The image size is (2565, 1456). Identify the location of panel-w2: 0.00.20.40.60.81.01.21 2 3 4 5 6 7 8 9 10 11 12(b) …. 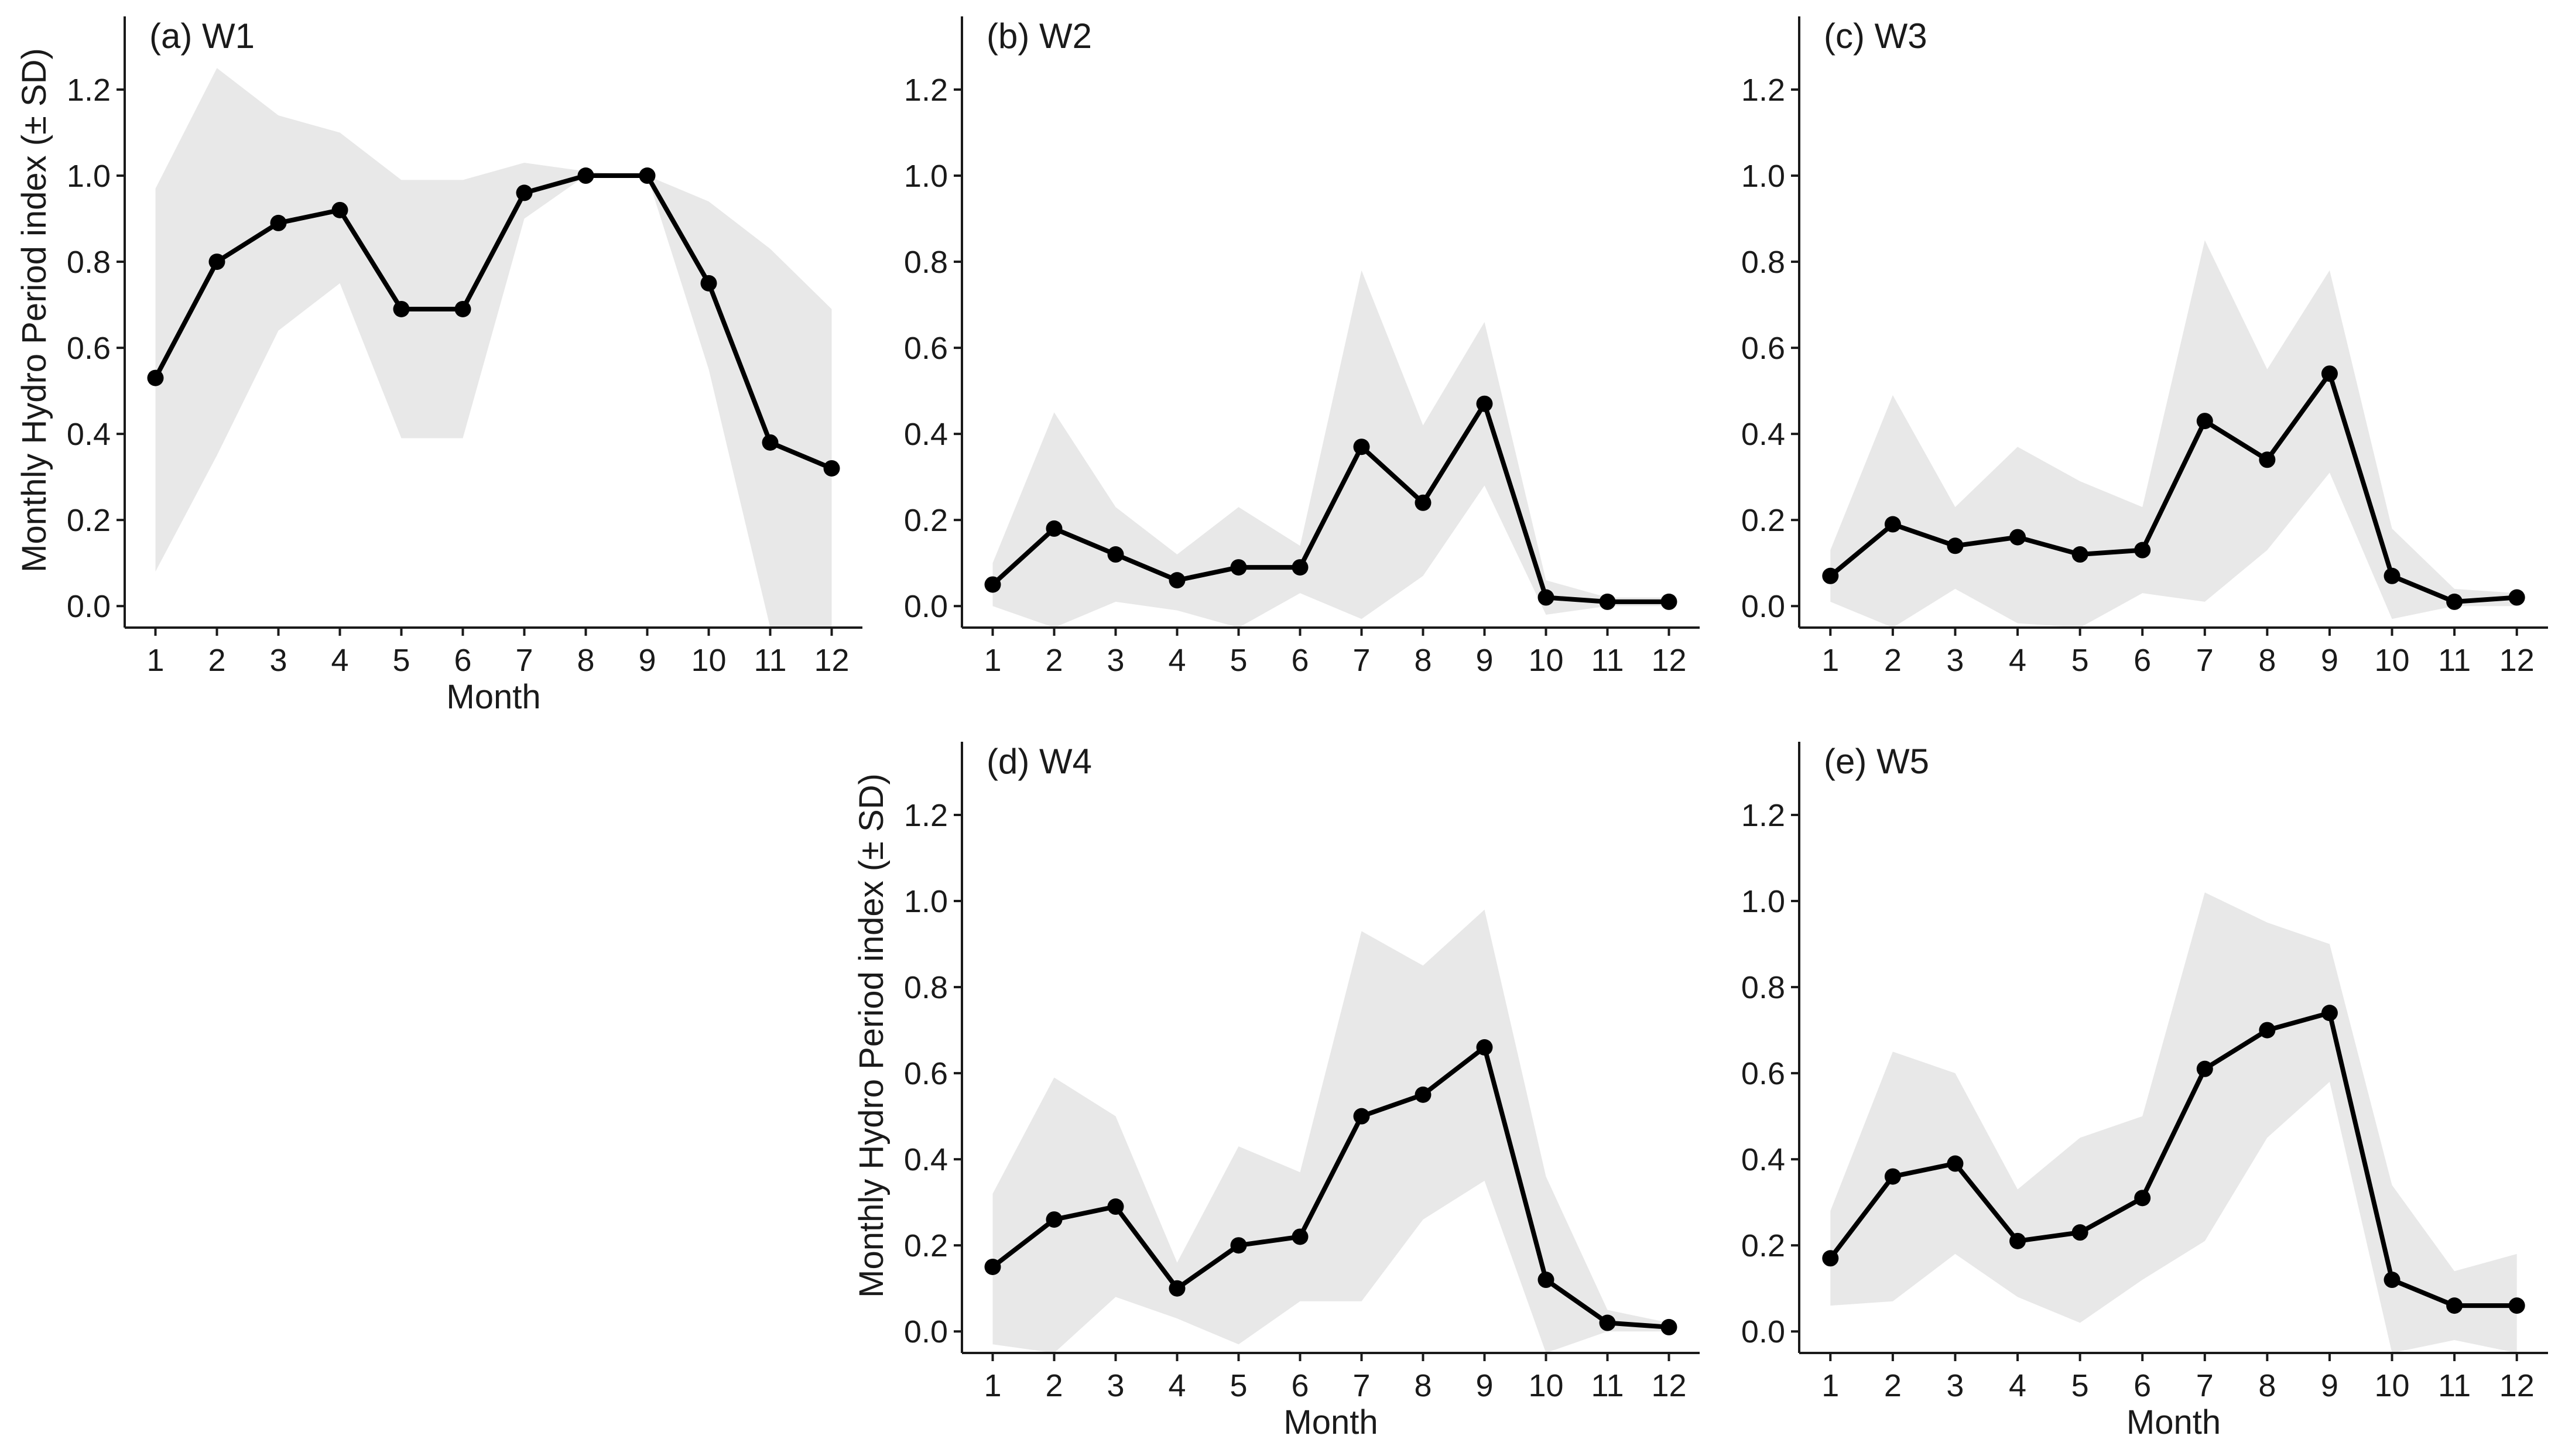
(1302, 347).